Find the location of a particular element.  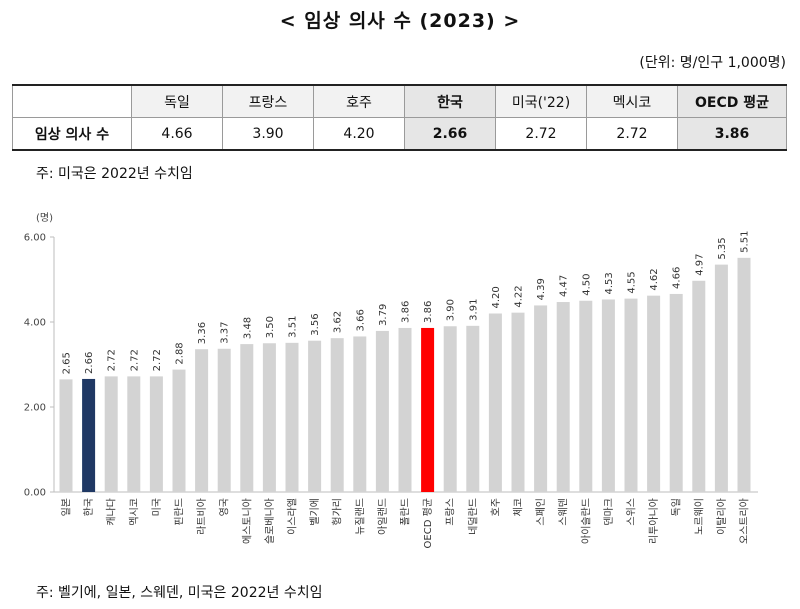

value-label: 3.62 is located at coordinates (338, 322).